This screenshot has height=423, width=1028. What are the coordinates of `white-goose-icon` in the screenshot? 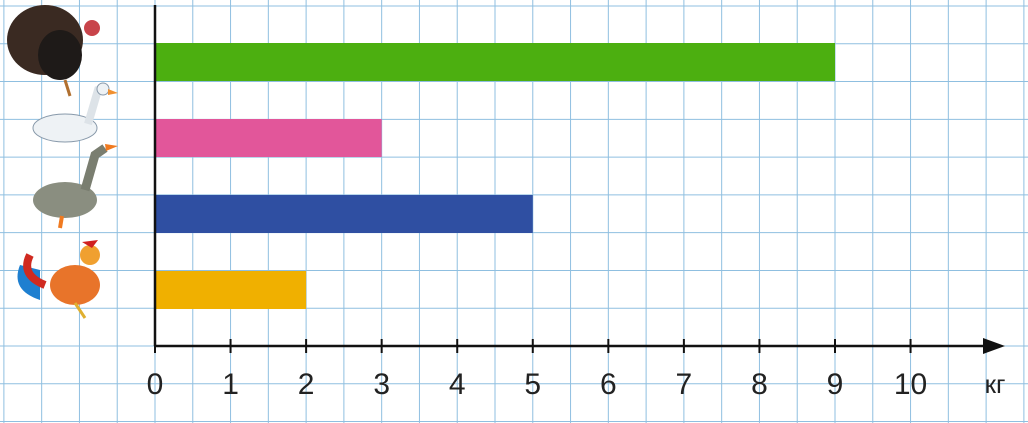 It's located at (75, 112).